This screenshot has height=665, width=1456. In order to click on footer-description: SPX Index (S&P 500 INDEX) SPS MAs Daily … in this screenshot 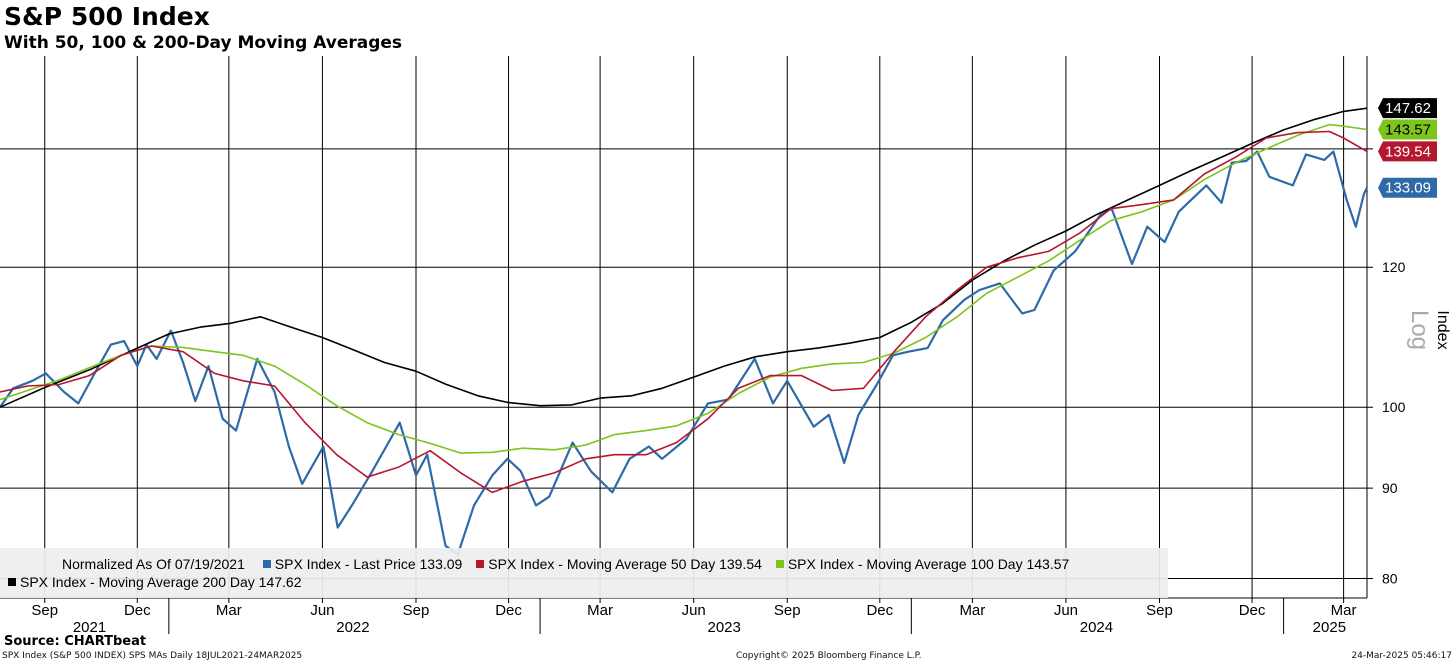, I will do `click(152, 656)`.